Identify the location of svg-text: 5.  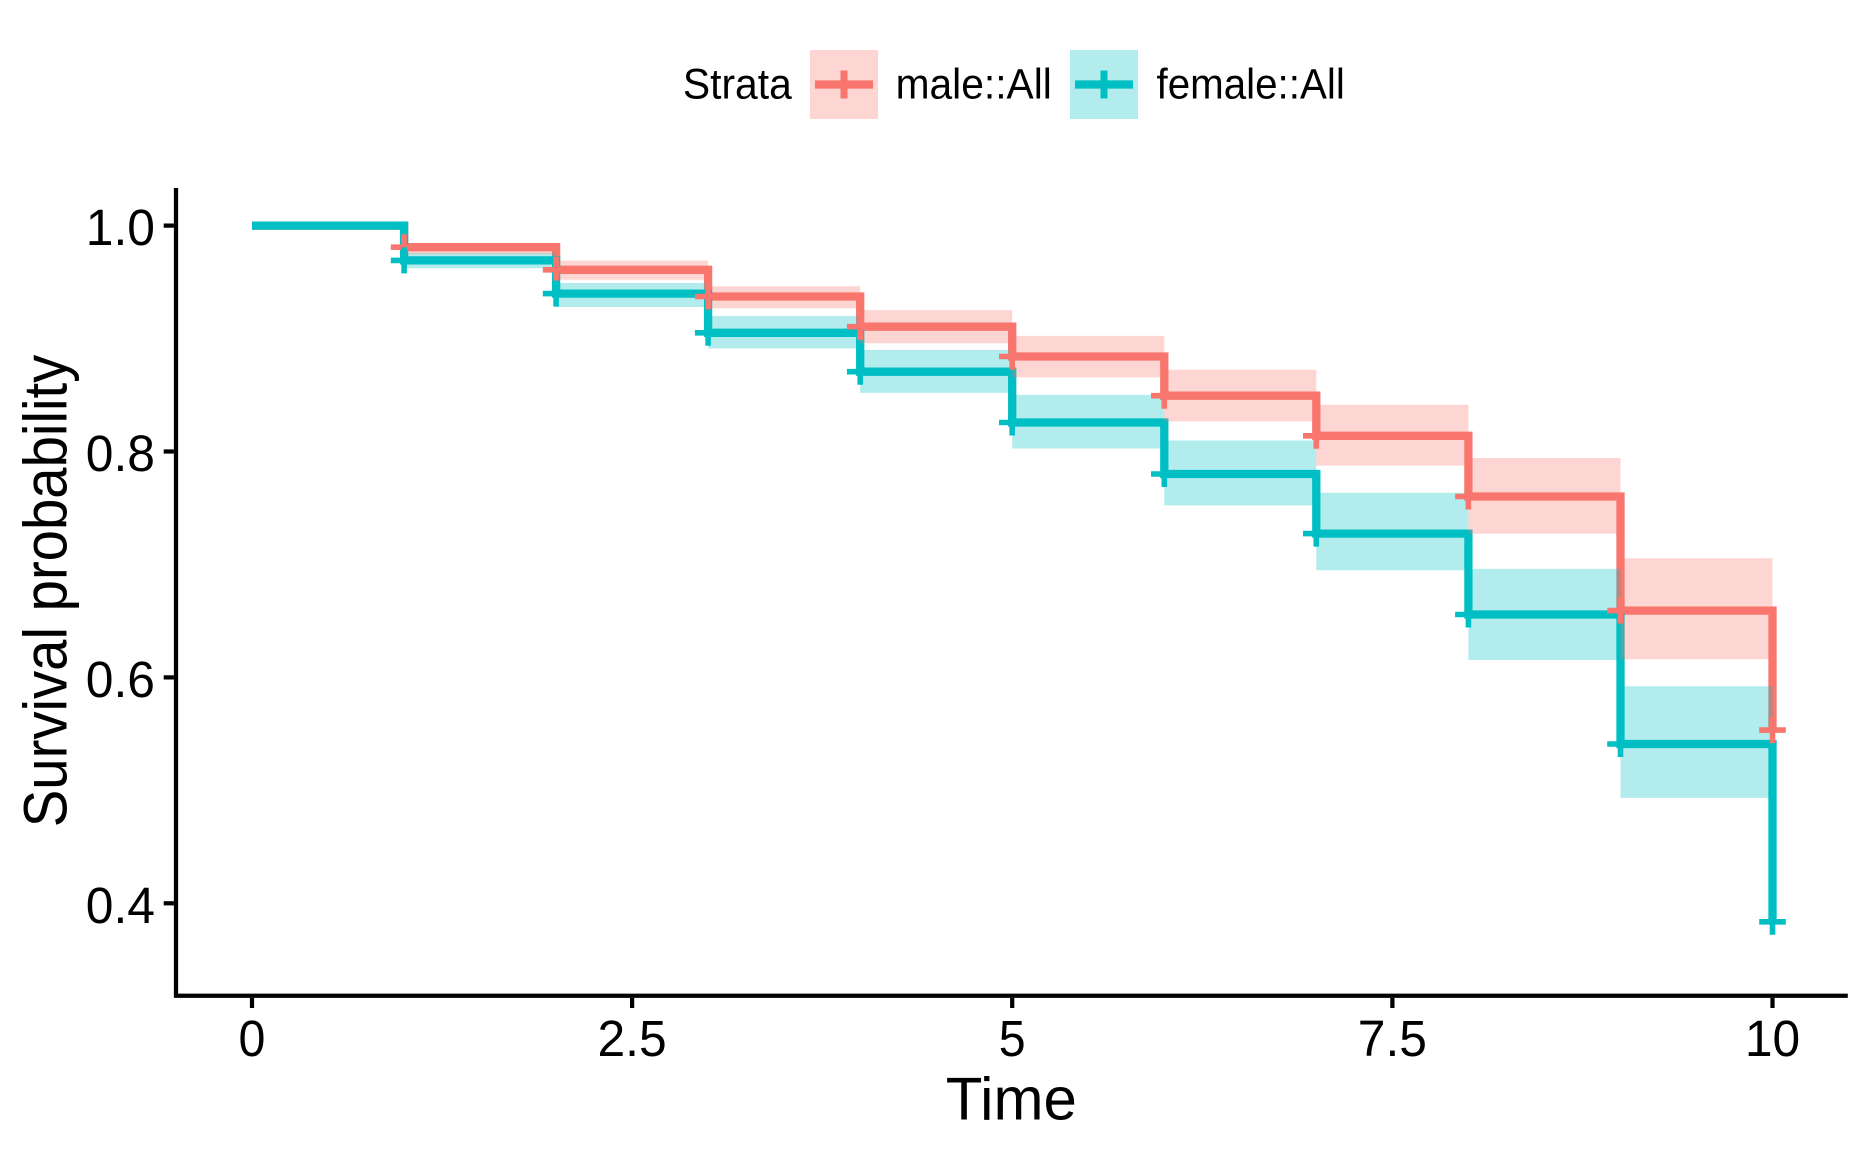
(1012, 1038).